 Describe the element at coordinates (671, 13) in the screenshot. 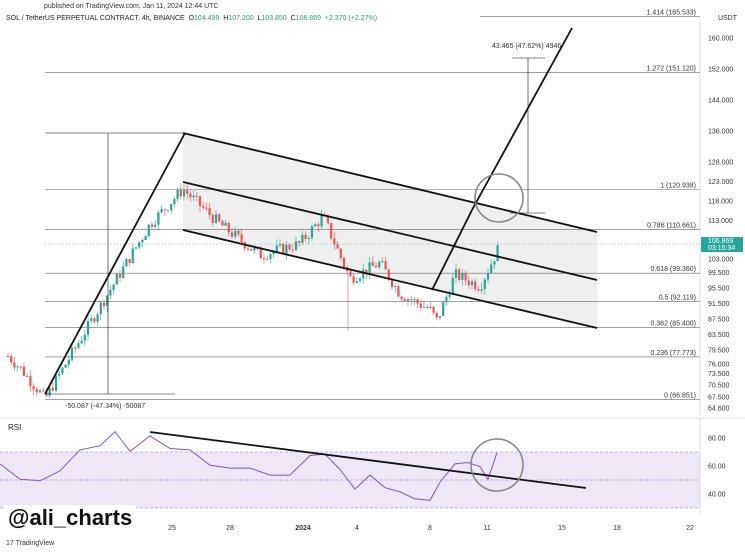

I see `fib-label-0: 1.414 (165.533)` at that location.